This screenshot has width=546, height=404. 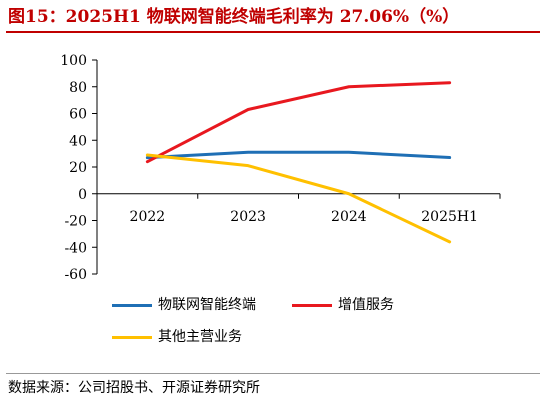 What do you see at coordinates (75, 275) in the screenshot?
I see `y-tick-label: -60` at bounding box center [75, 275].